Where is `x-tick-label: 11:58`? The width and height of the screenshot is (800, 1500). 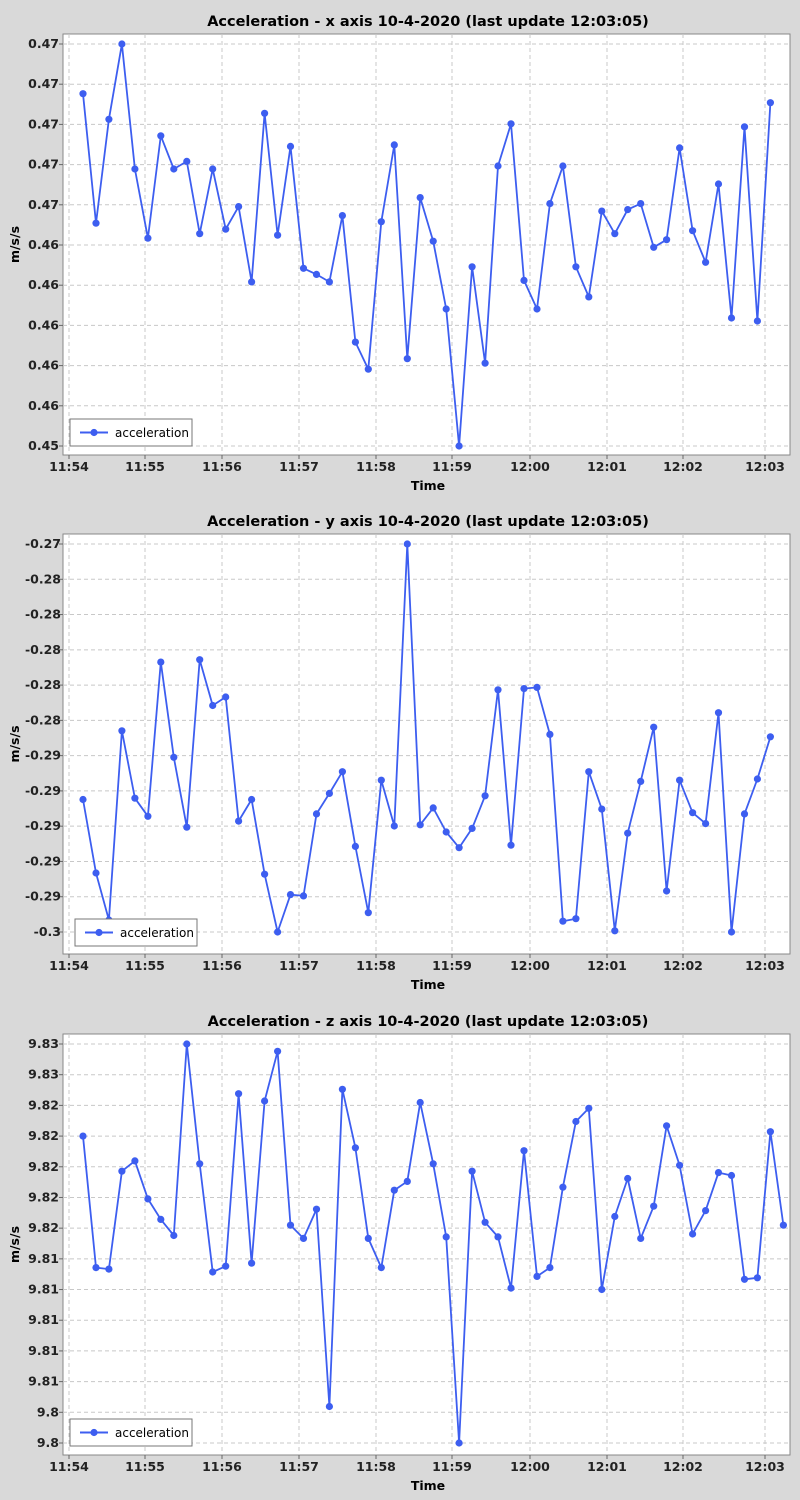 x-tick-label: 11:58 is located at coordinates (376, 1466).